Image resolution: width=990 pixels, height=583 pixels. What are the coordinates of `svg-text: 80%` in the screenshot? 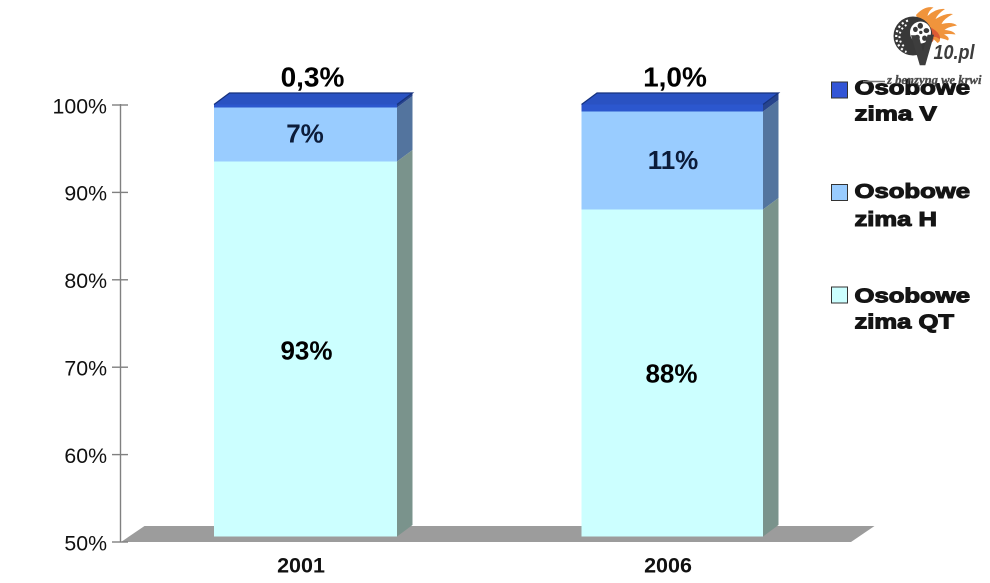 It's located at (85, 281).